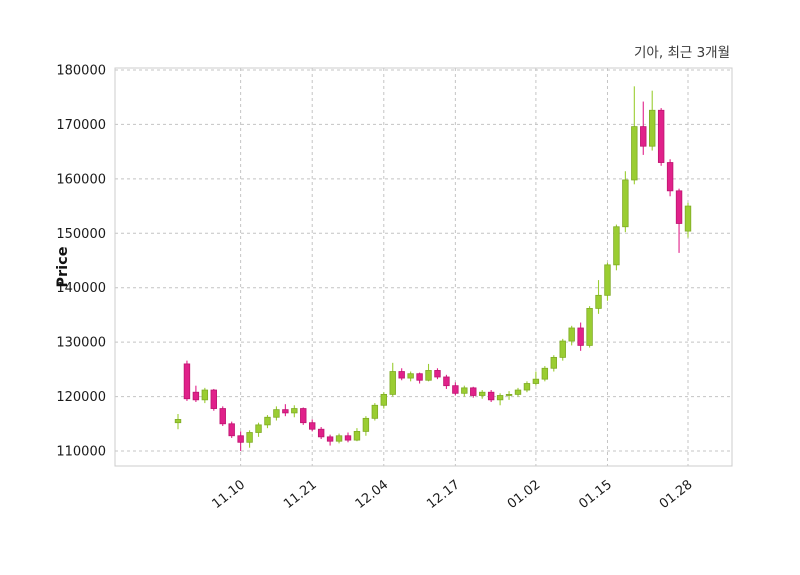 The height and width of the screenshot is (575, 800). Describe the element at coordinates (81, 452) in the screenshot. I see `y-tick-label: 110000` at that location.